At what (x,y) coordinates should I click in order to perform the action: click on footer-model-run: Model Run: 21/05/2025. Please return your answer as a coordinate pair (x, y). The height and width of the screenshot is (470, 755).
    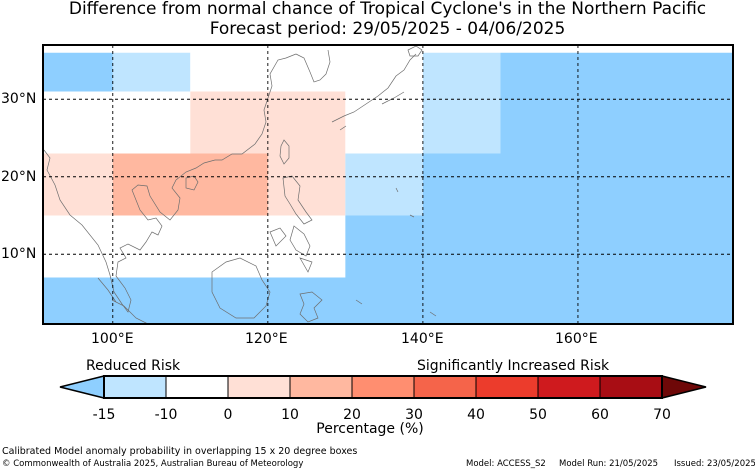
    Looking at the image, I should click on (609, 464).